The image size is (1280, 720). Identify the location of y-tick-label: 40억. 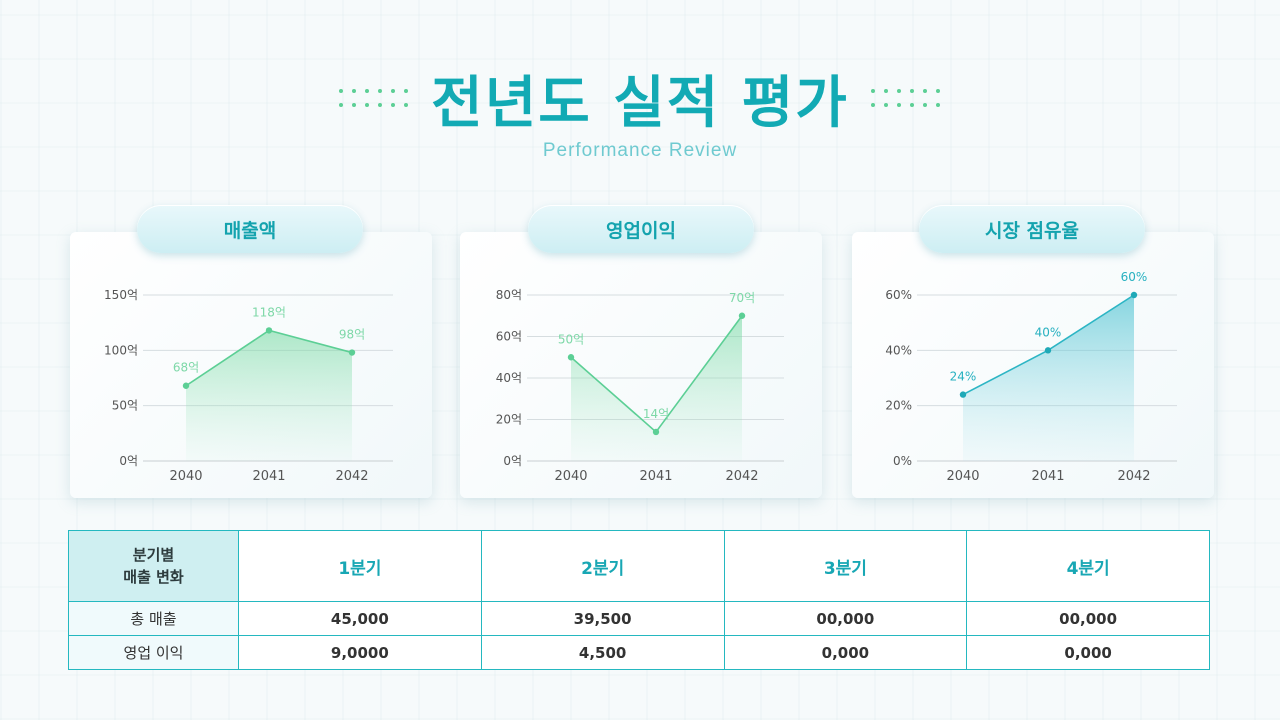
(509, 378).